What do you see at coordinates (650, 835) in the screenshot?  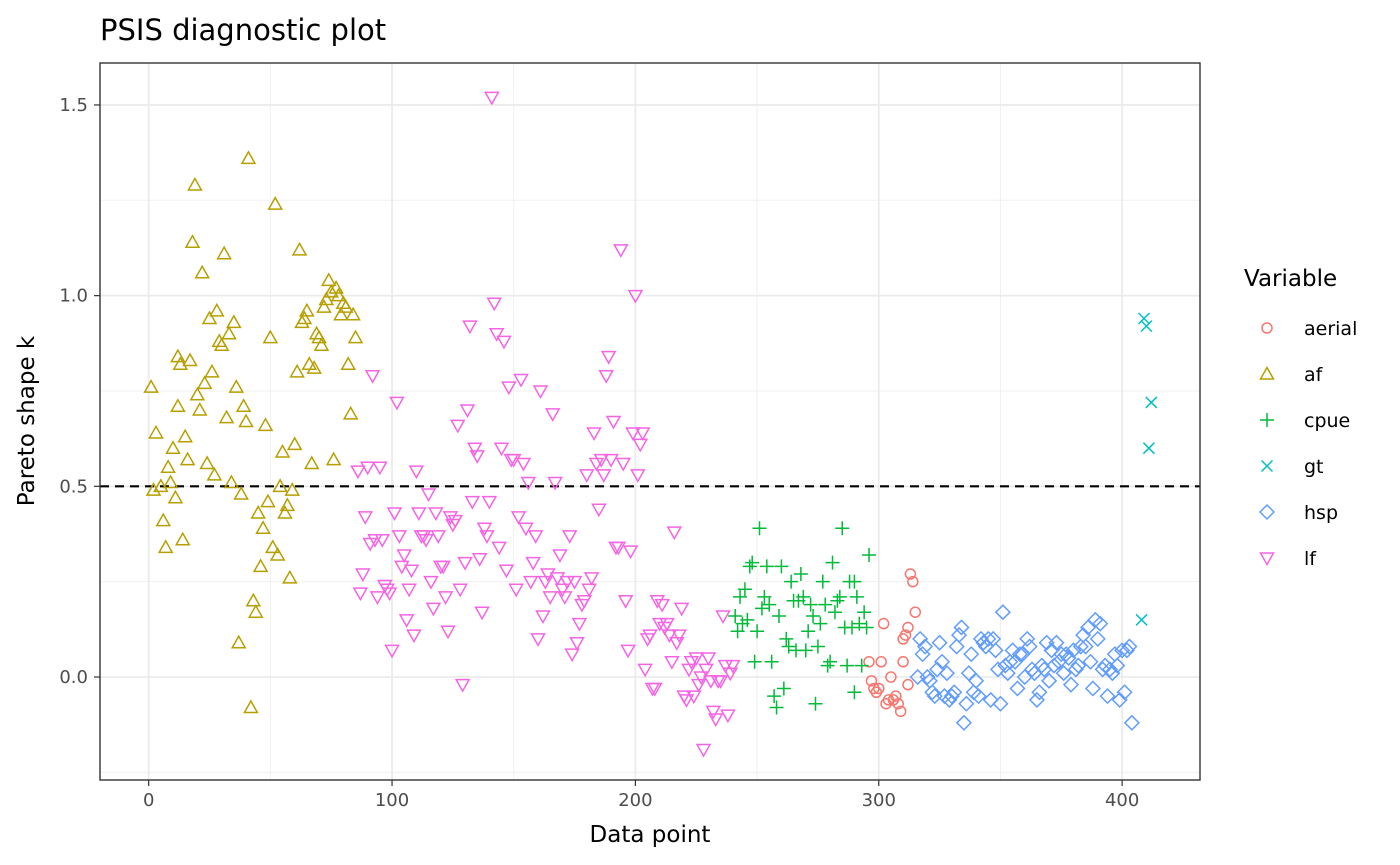 I see `x-axis-title: Data point` at bounding box center [650, 835].